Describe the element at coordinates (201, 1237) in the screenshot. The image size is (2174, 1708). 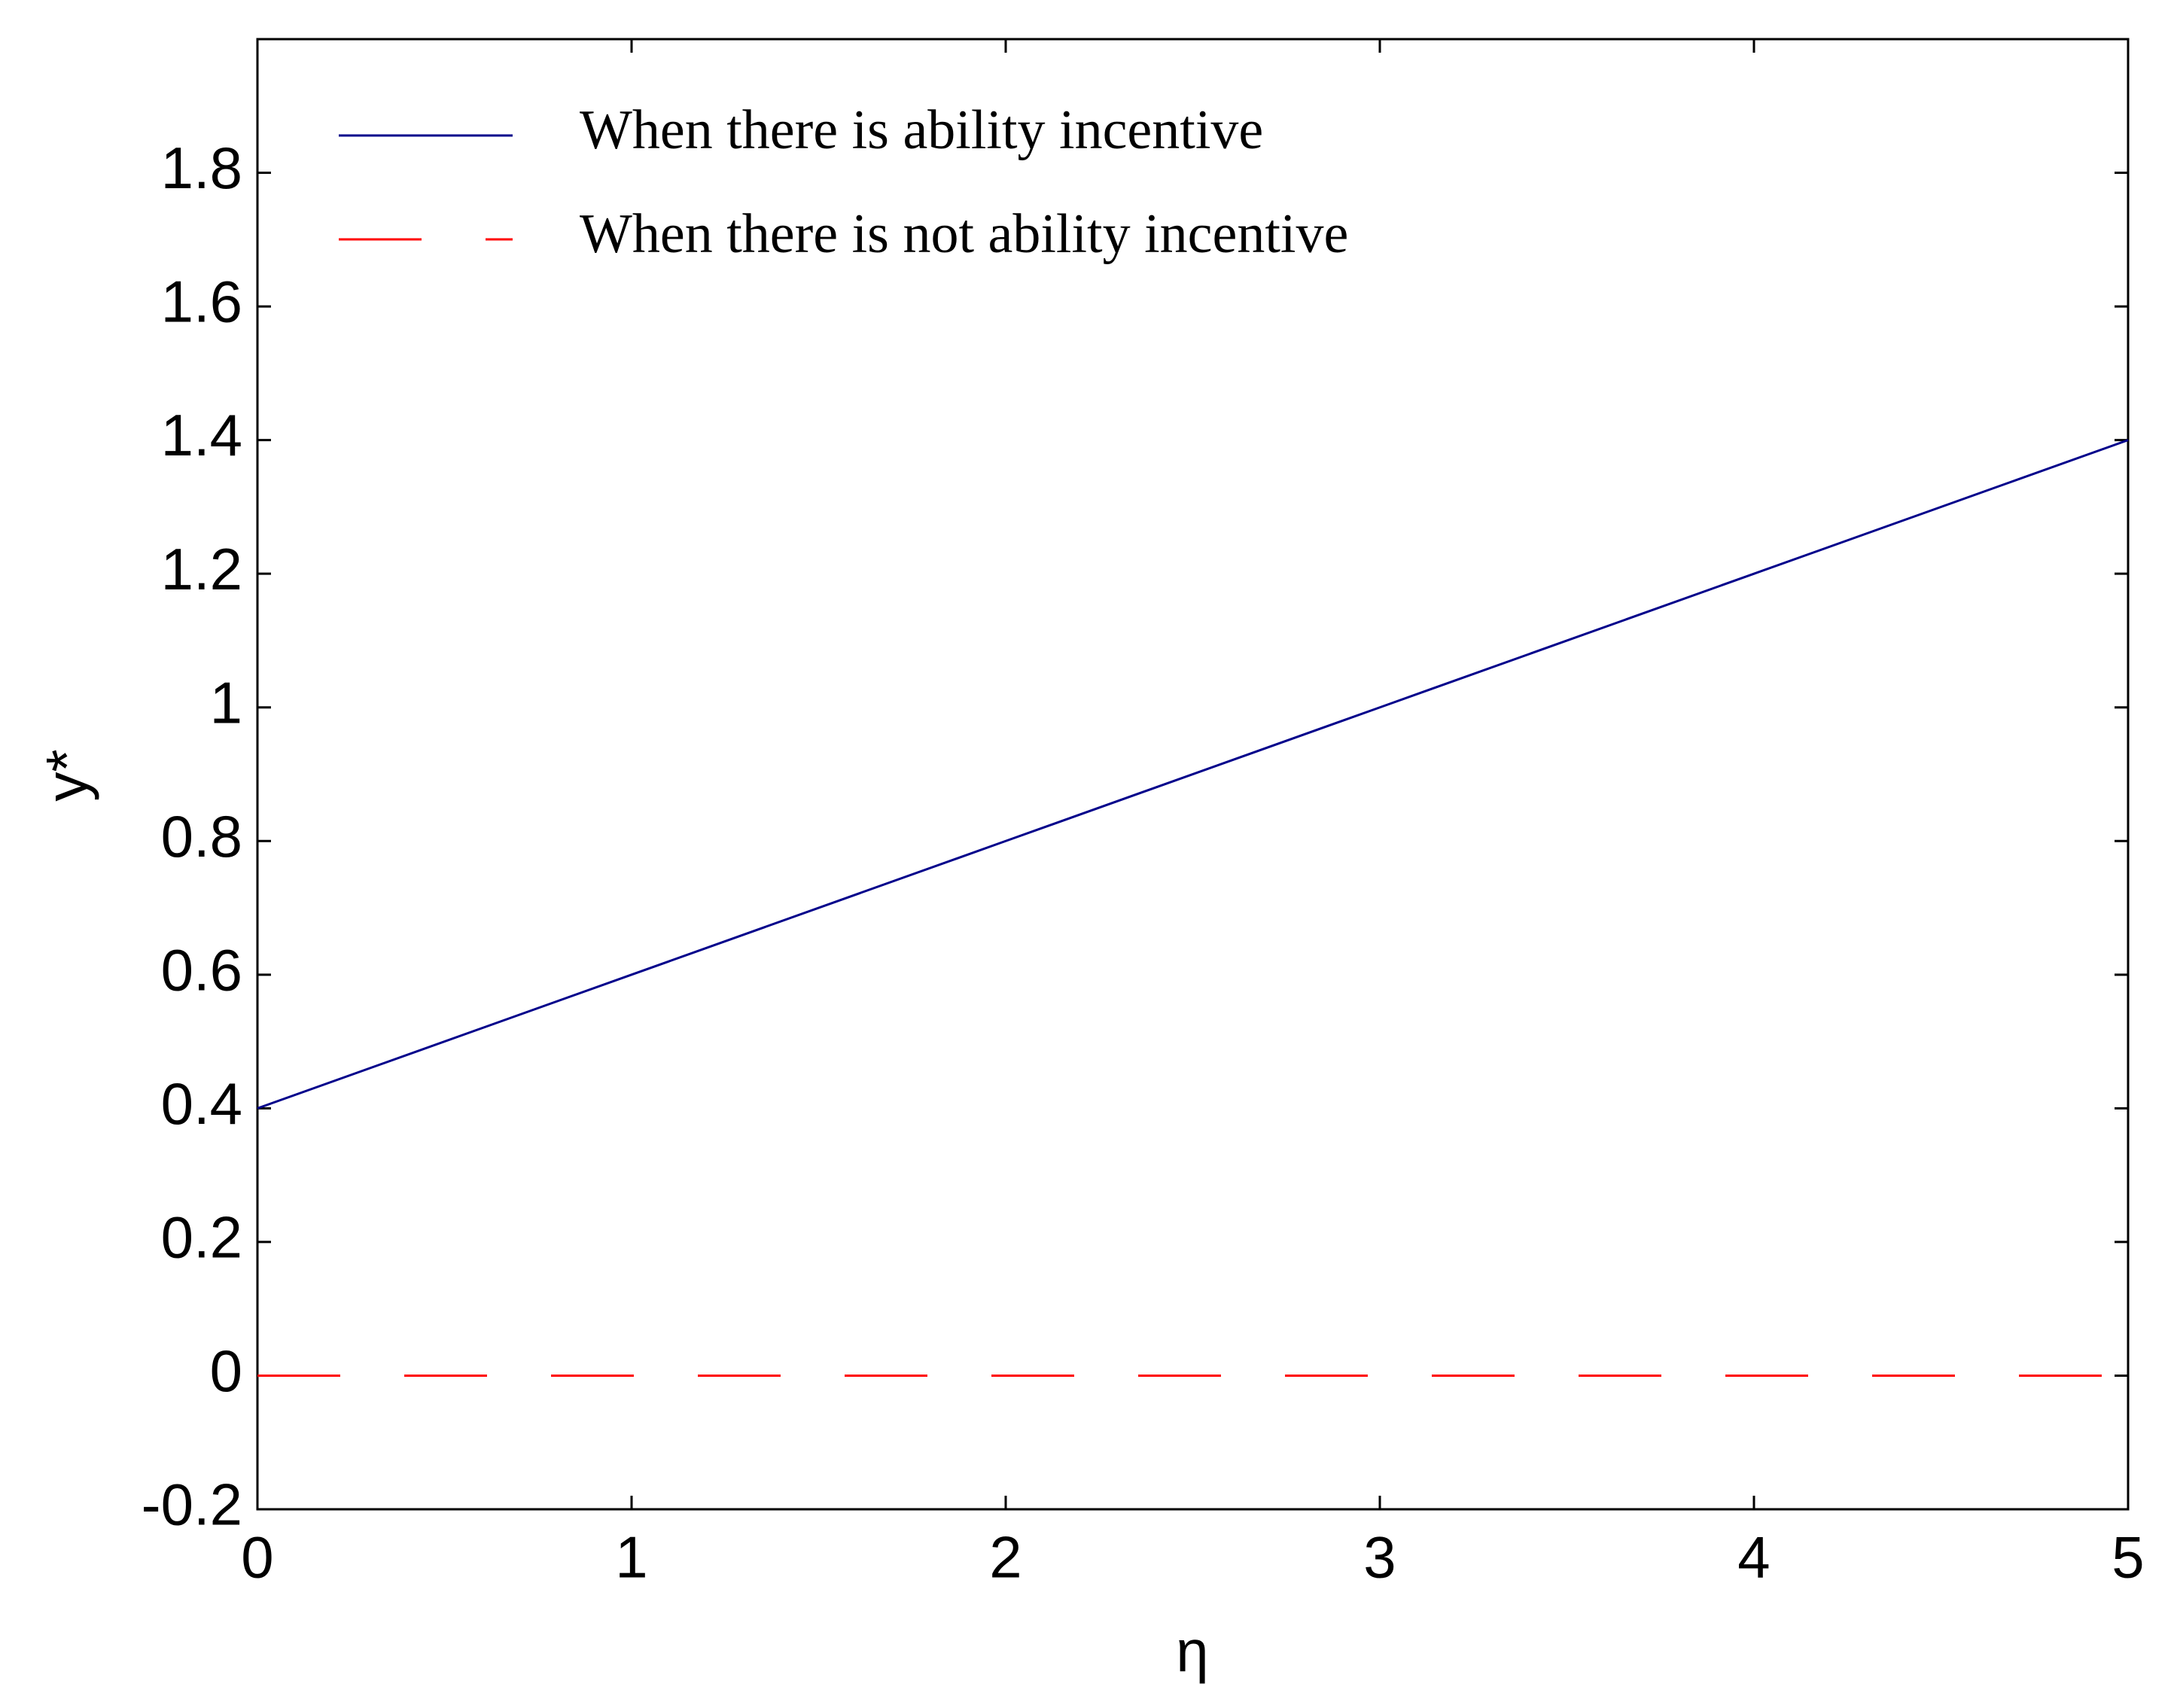
I see `y-tick-label: 0.2` at that location.